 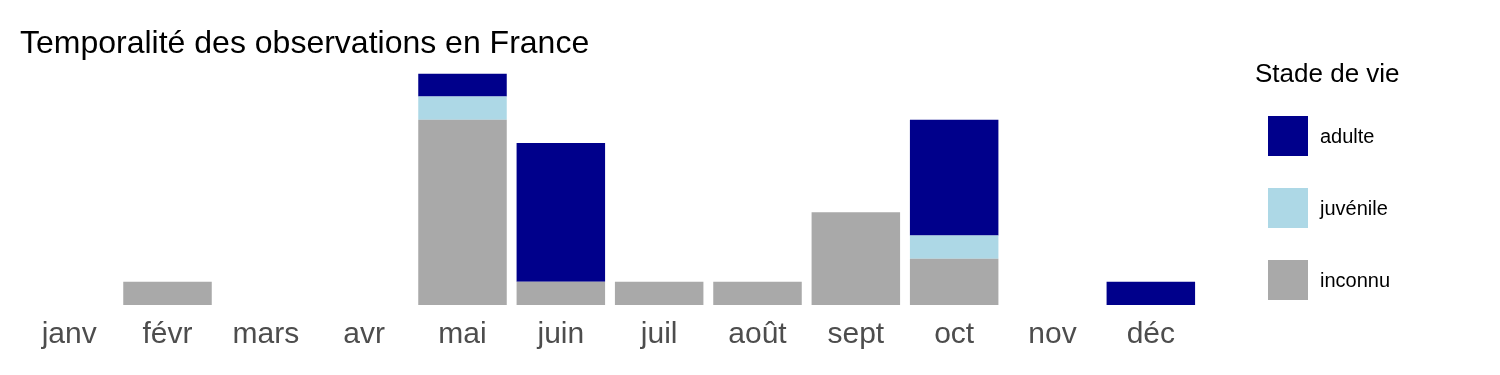 What do you see at coordinates (1151, 333) in the screenshot?
I see `x-tick-label: déc` at bounding box center [1151, 333].